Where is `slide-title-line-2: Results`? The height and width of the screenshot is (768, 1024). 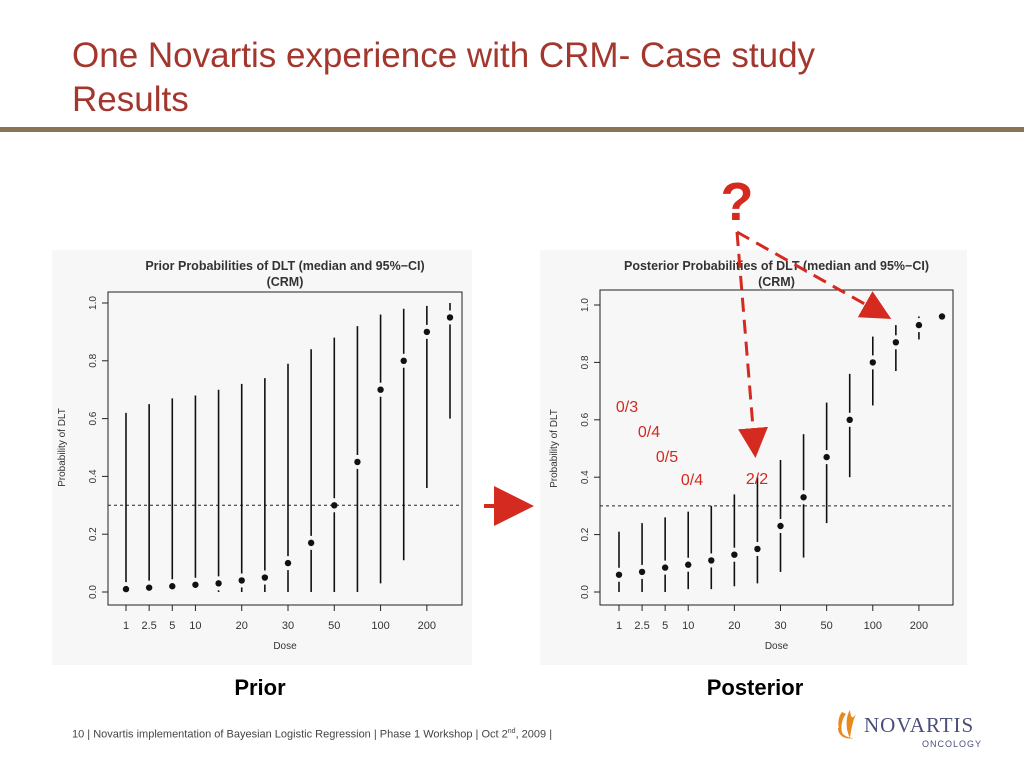
slide-title-line-2: Results is located at coordinates (130, 99).